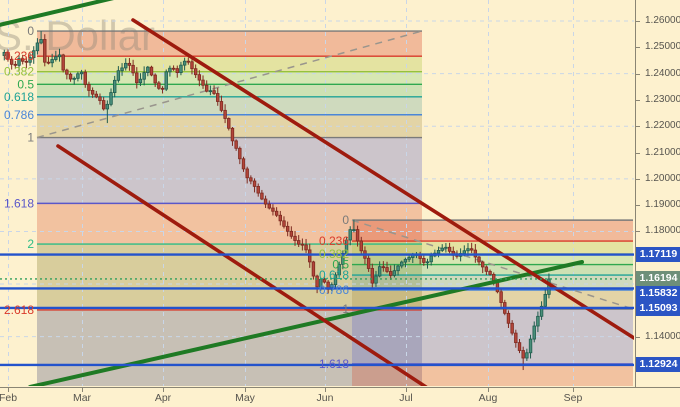  What do you see at coordinates (19, 115) in the screenshot?
I see `fib-level-label: 0.786` at bounding box center [19, 115].